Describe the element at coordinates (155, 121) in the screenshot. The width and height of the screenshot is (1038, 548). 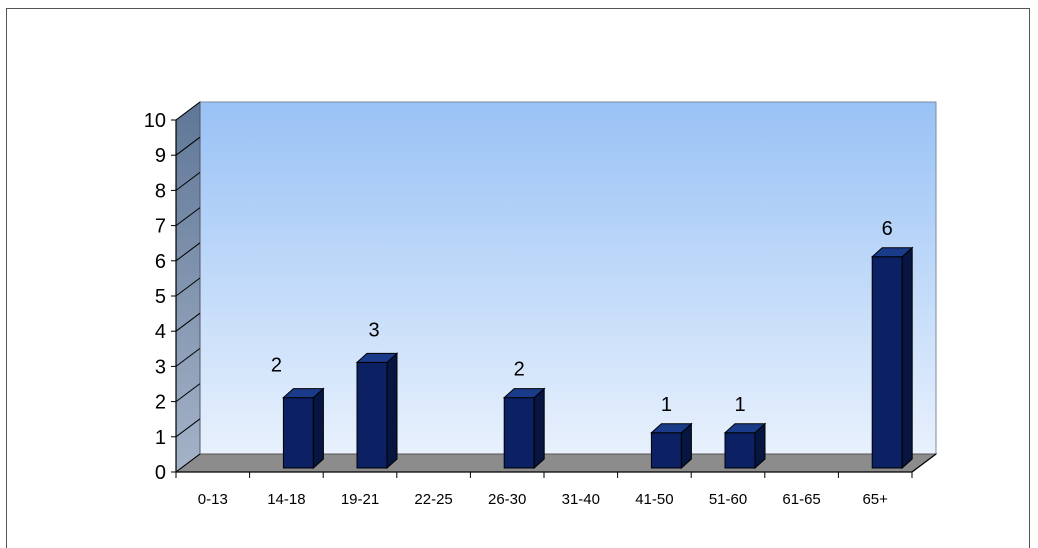
I see `y-tick-label: 10` at that location.